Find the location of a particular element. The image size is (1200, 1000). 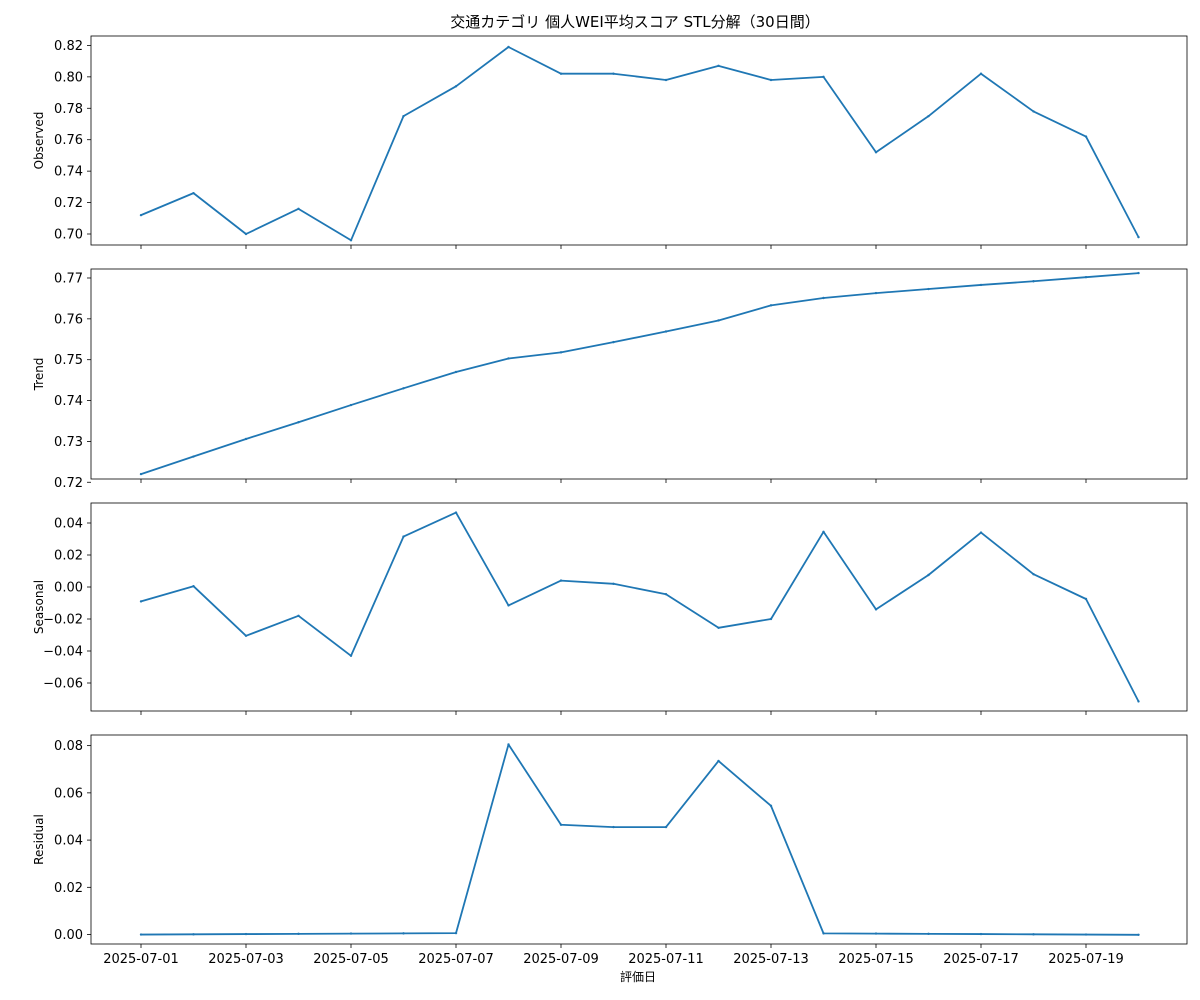

y-axis-label-residual: Residual is located at coordinates (39, 839).